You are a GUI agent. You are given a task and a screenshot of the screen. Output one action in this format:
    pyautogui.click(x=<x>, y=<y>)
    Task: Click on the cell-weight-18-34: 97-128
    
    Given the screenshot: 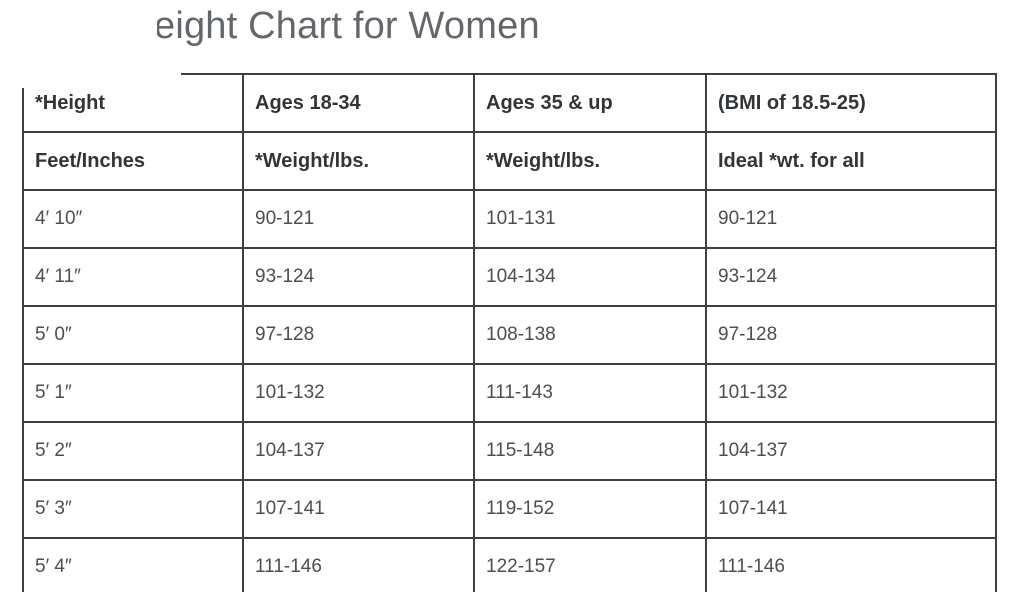 What is the action you would take?
    pyautogui.click(x=358, y=335)
    